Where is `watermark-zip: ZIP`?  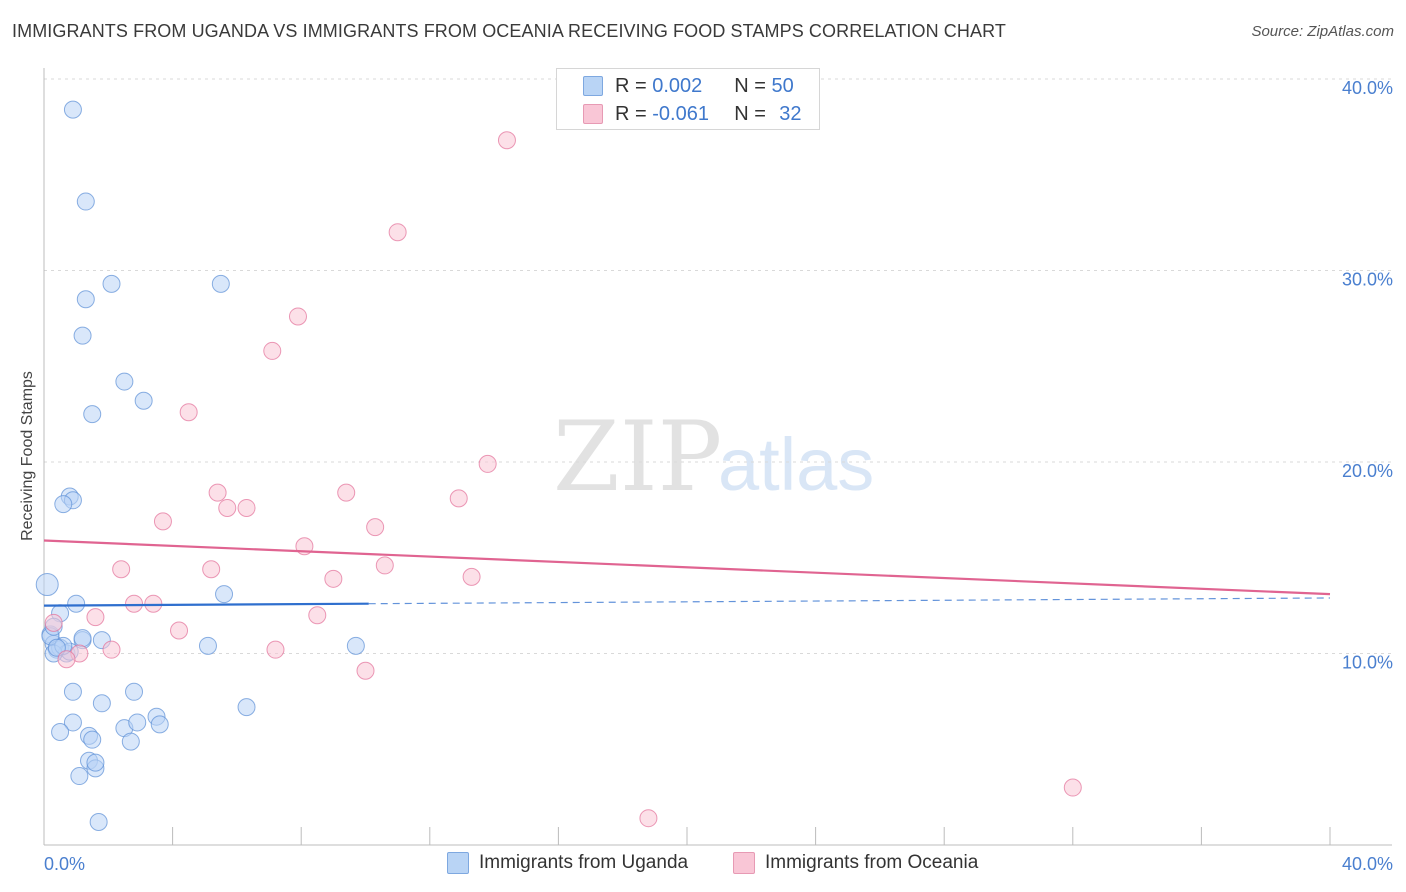 watermark-zip: ZIP is located at coordinates (637, 457).